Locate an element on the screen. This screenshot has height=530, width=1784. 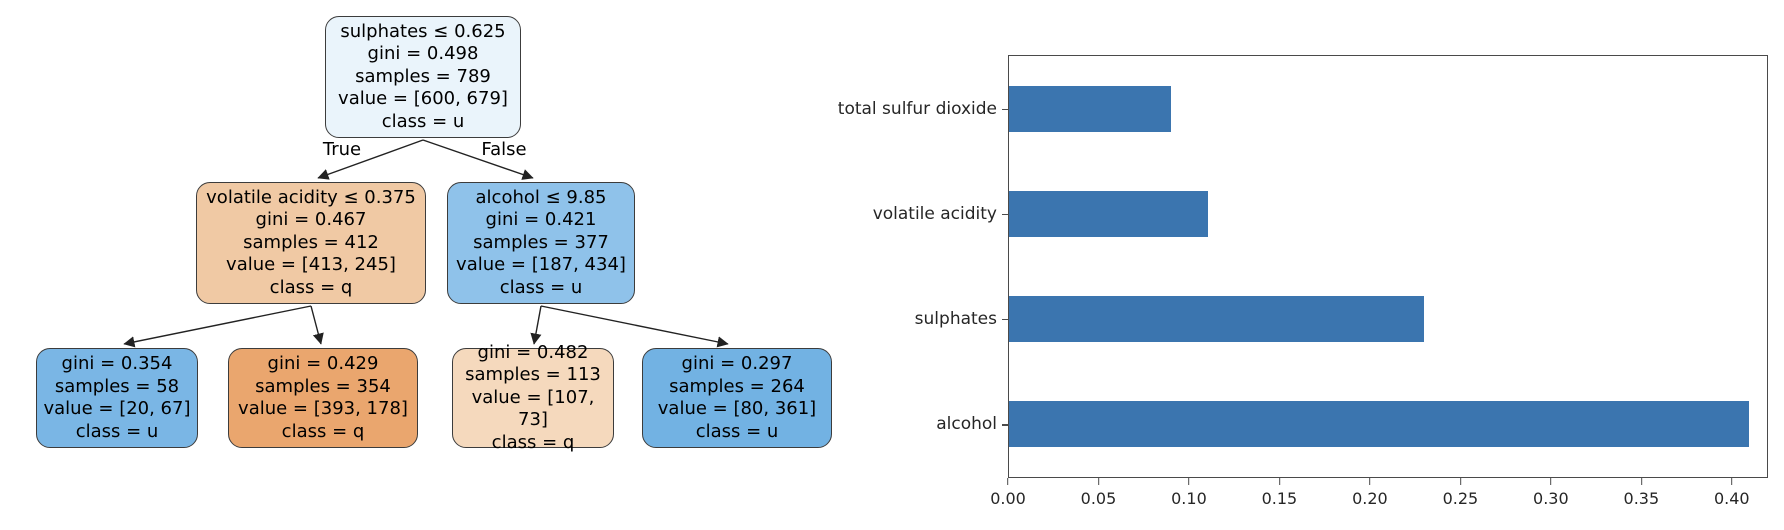
category-label: volatile acidity is located at coordinates (934, 213).